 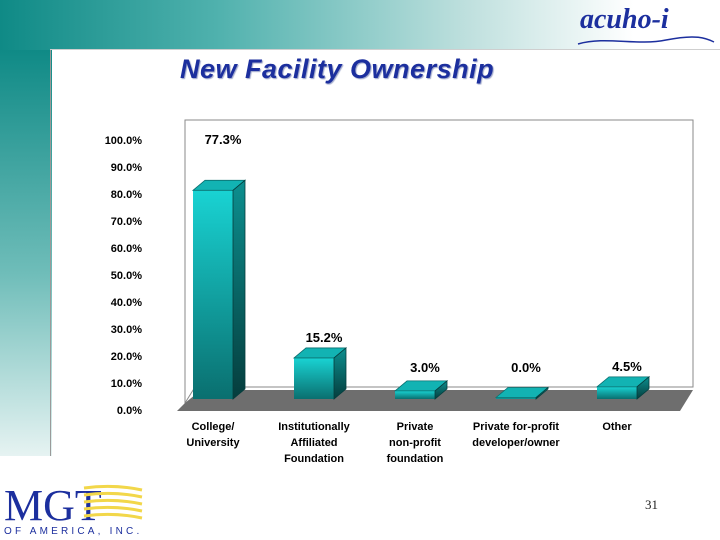 What do you see at coordinates (526, 367) in the screenshot?
I see `data-label: 0.0%` at bounding box center [526, 367].